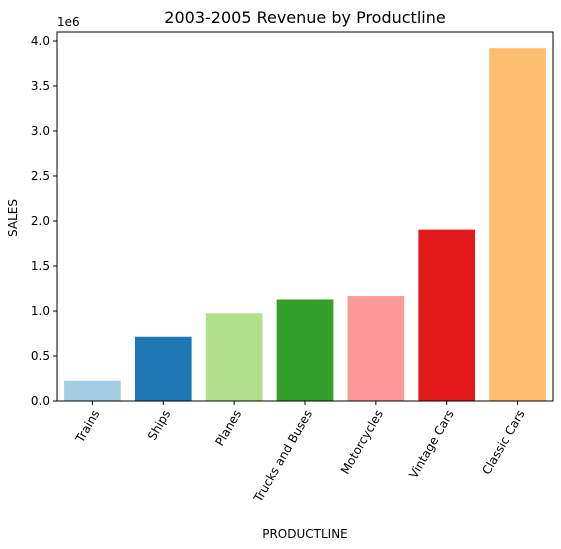 The image size is (561, 549). What do you see at coordinates (92, 390) in the screenshot?
I see `bar-trains` at bounding box center [92, 390].